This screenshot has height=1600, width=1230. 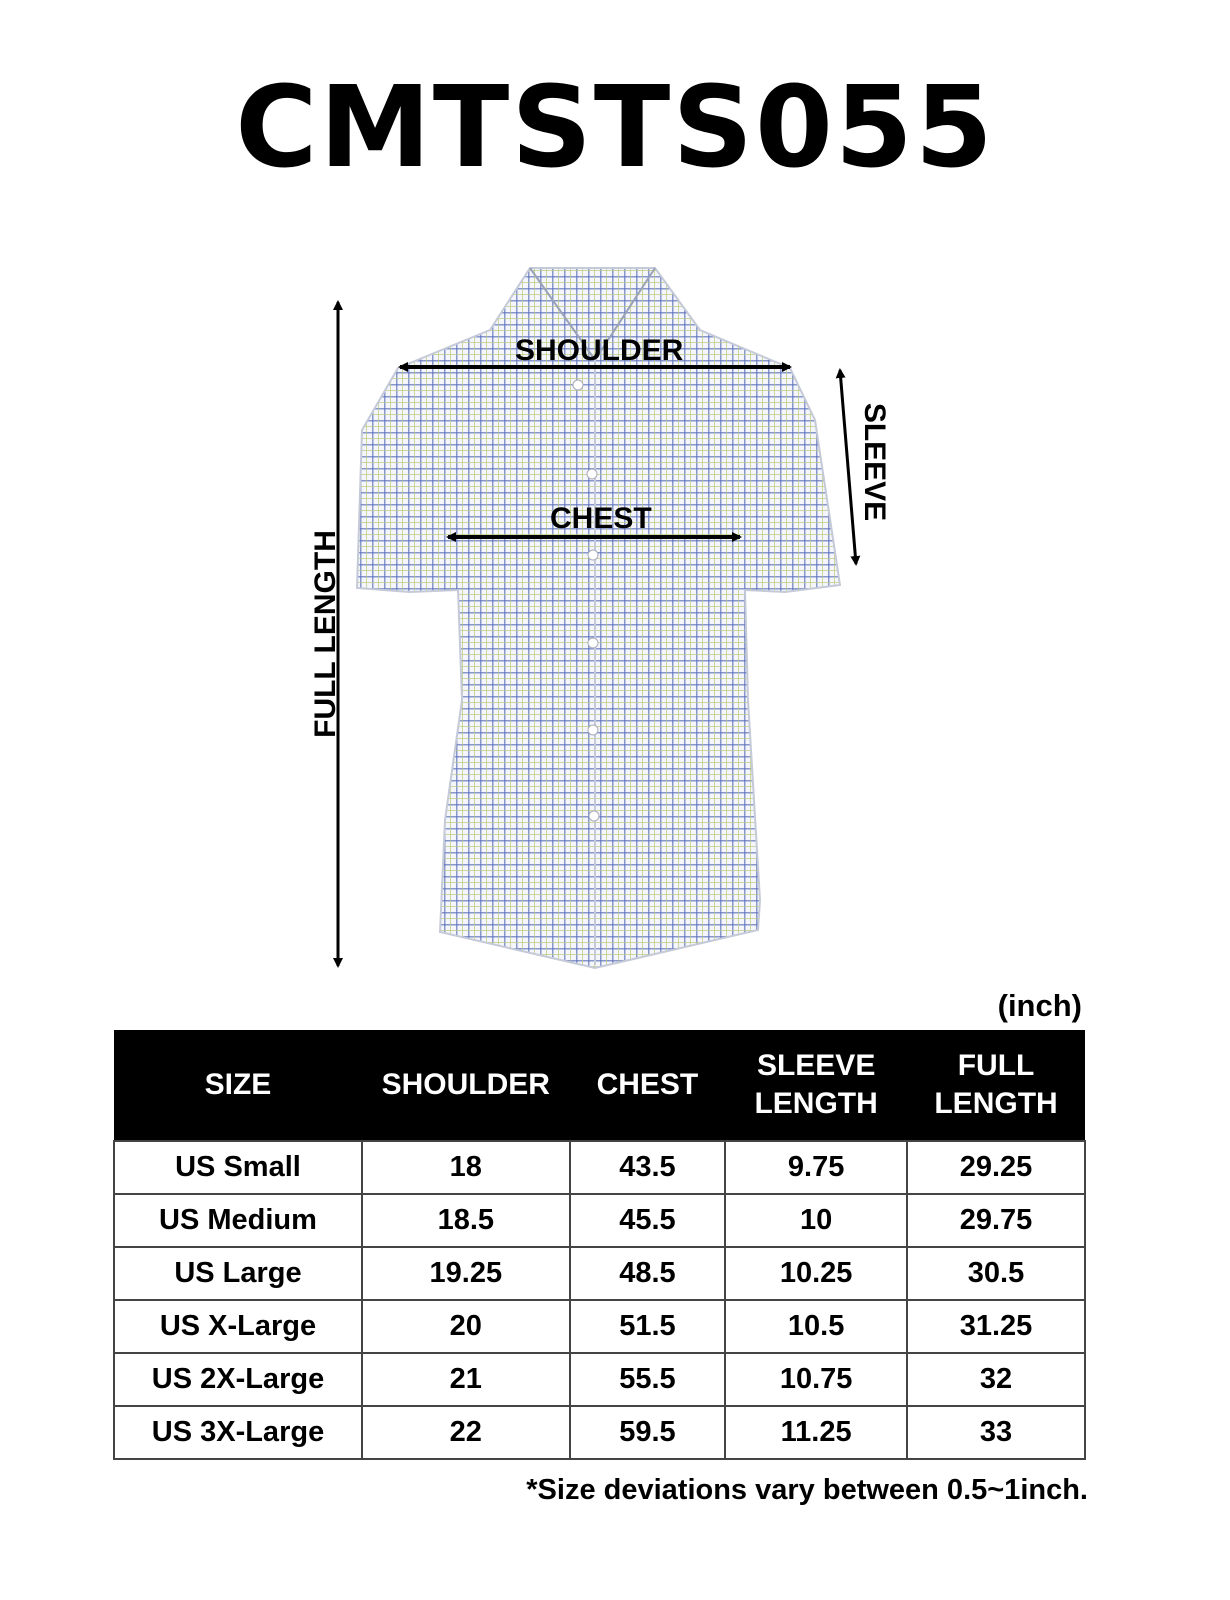 I want to click on table-cell: 19.25, so click(x=465, y=1273).